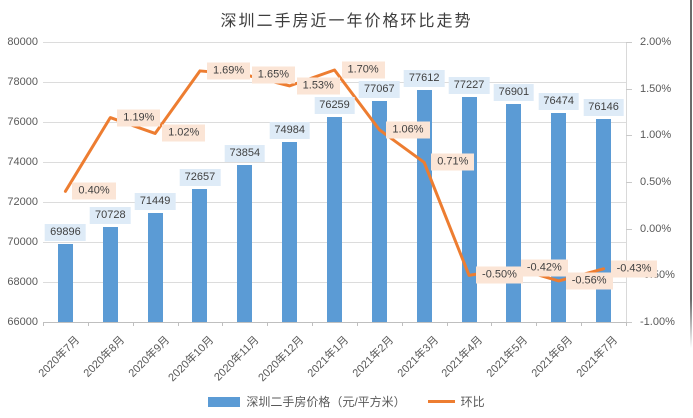  I want to click on right-axis-tick-label: -1.00%, so click(657, 322).